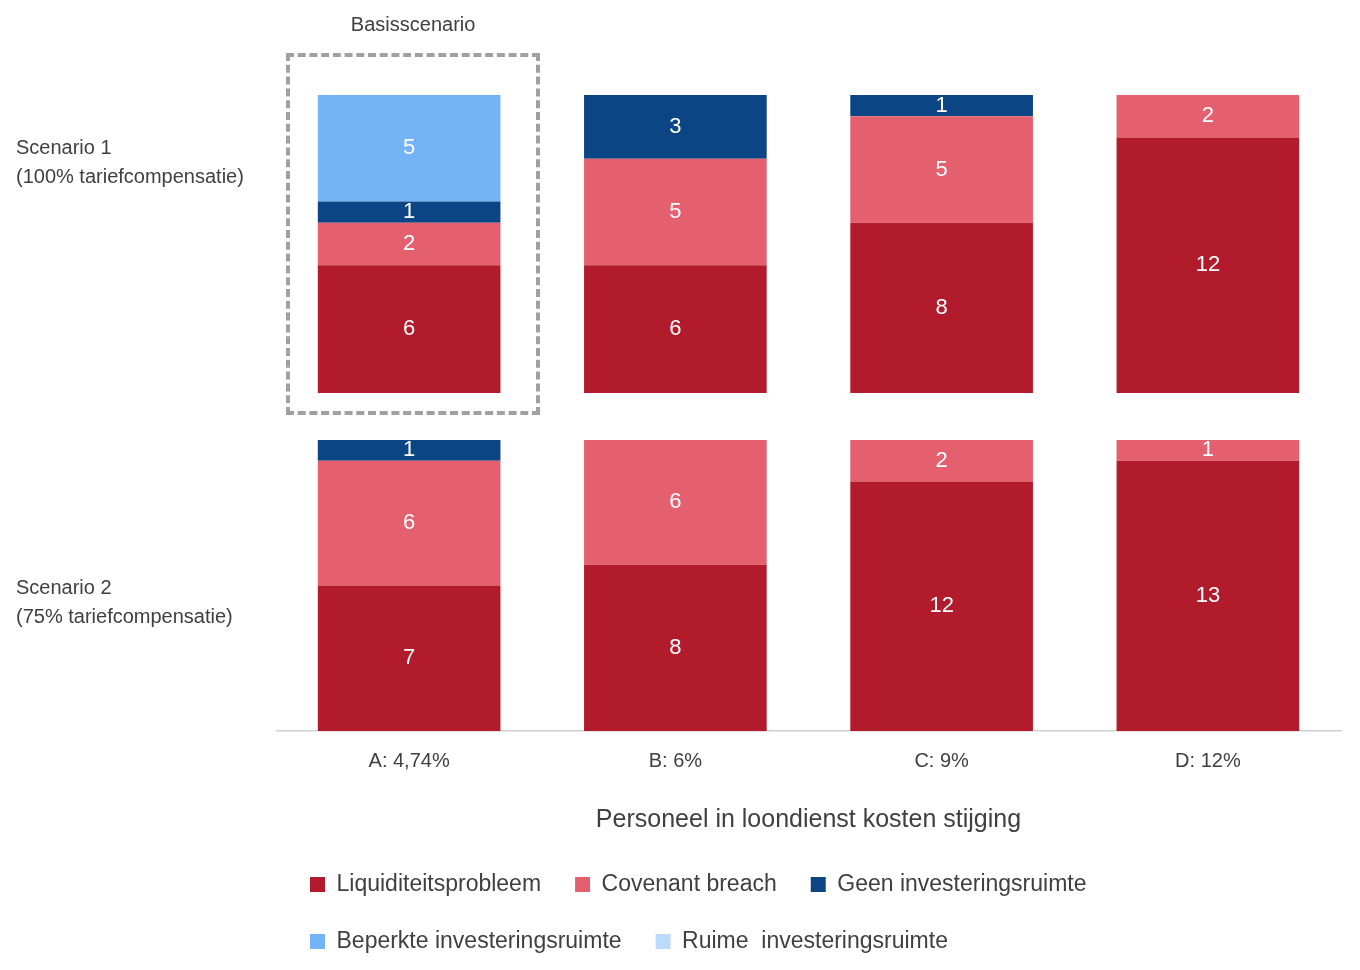  What do you see at coordinates (439, 882) in the screenshot?
I see `legend-label: Liquiditeitsprobleem` at bounding box center [439, 882].